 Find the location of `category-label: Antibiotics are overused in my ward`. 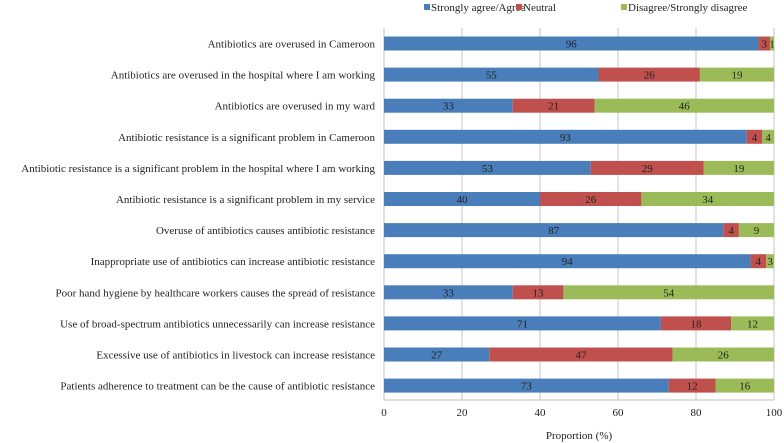

category-label: Antibiotics are overused in my ward is located at coordinates (295, 107).